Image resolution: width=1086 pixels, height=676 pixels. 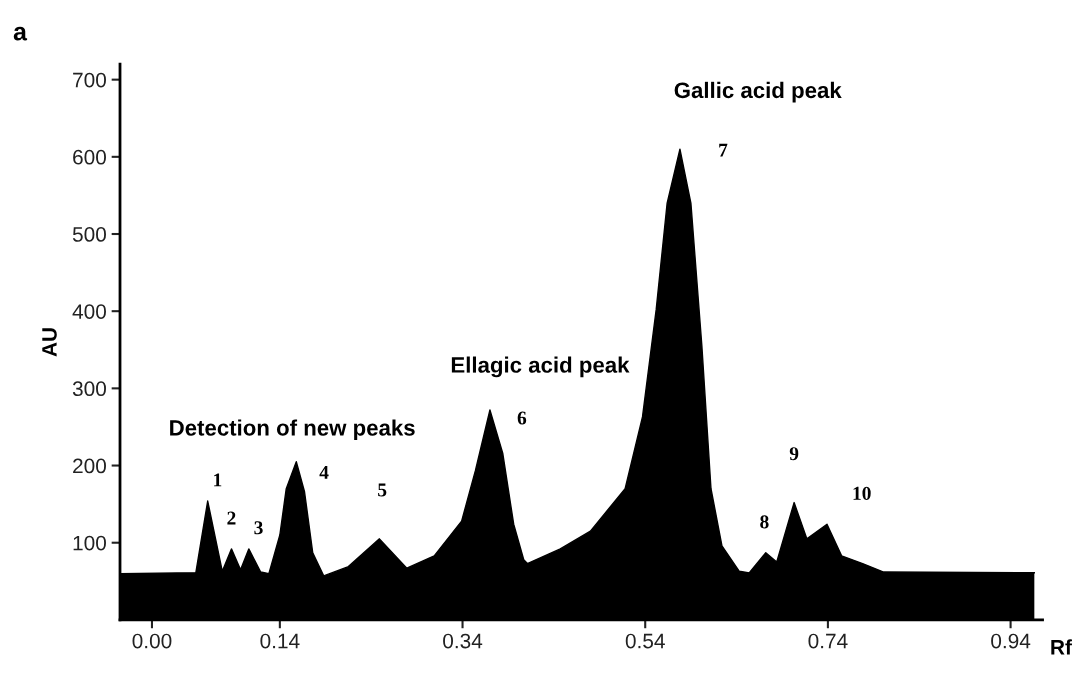 I want to click on annotation: Ellagic acid peak, so click(x=540, y=367).